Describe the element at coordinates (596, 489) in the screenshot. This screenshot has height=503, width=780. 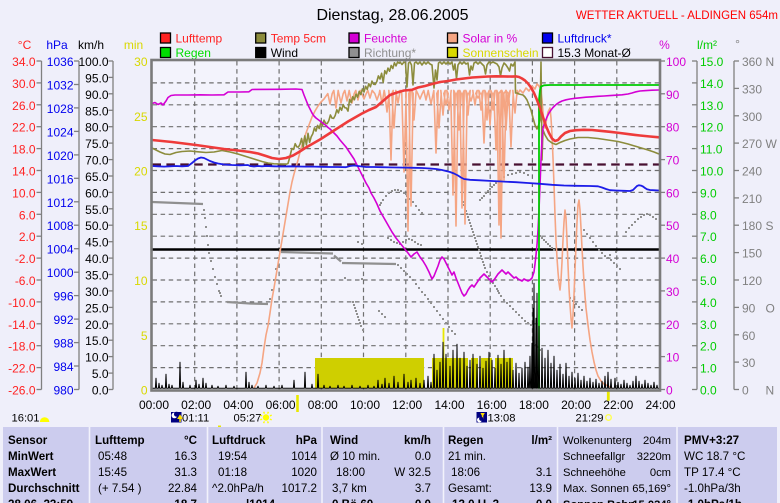
I see `svg-text: Max. Sonnen` at that location.